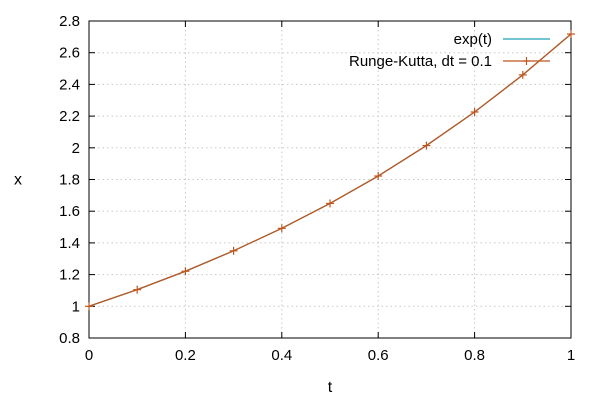 This screenshot has height=400, width=600. Describe the element at coordinates (449, 50) in the screenshot. I see `legend: exp(t) Runge-Kutta, dt = 0.1` at that location.